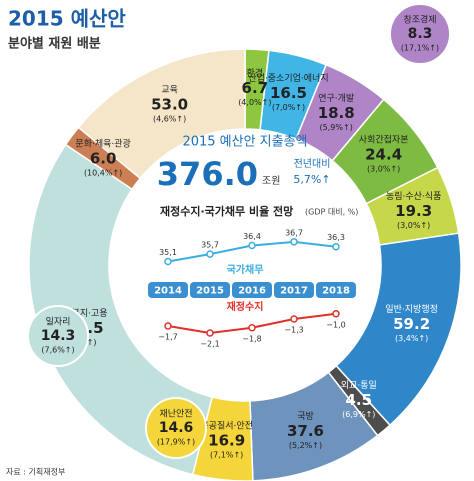 The image size is (474, 481). I want to click on inner-title: 재정수지·국가채무 비율 전망, so click(226, 211).